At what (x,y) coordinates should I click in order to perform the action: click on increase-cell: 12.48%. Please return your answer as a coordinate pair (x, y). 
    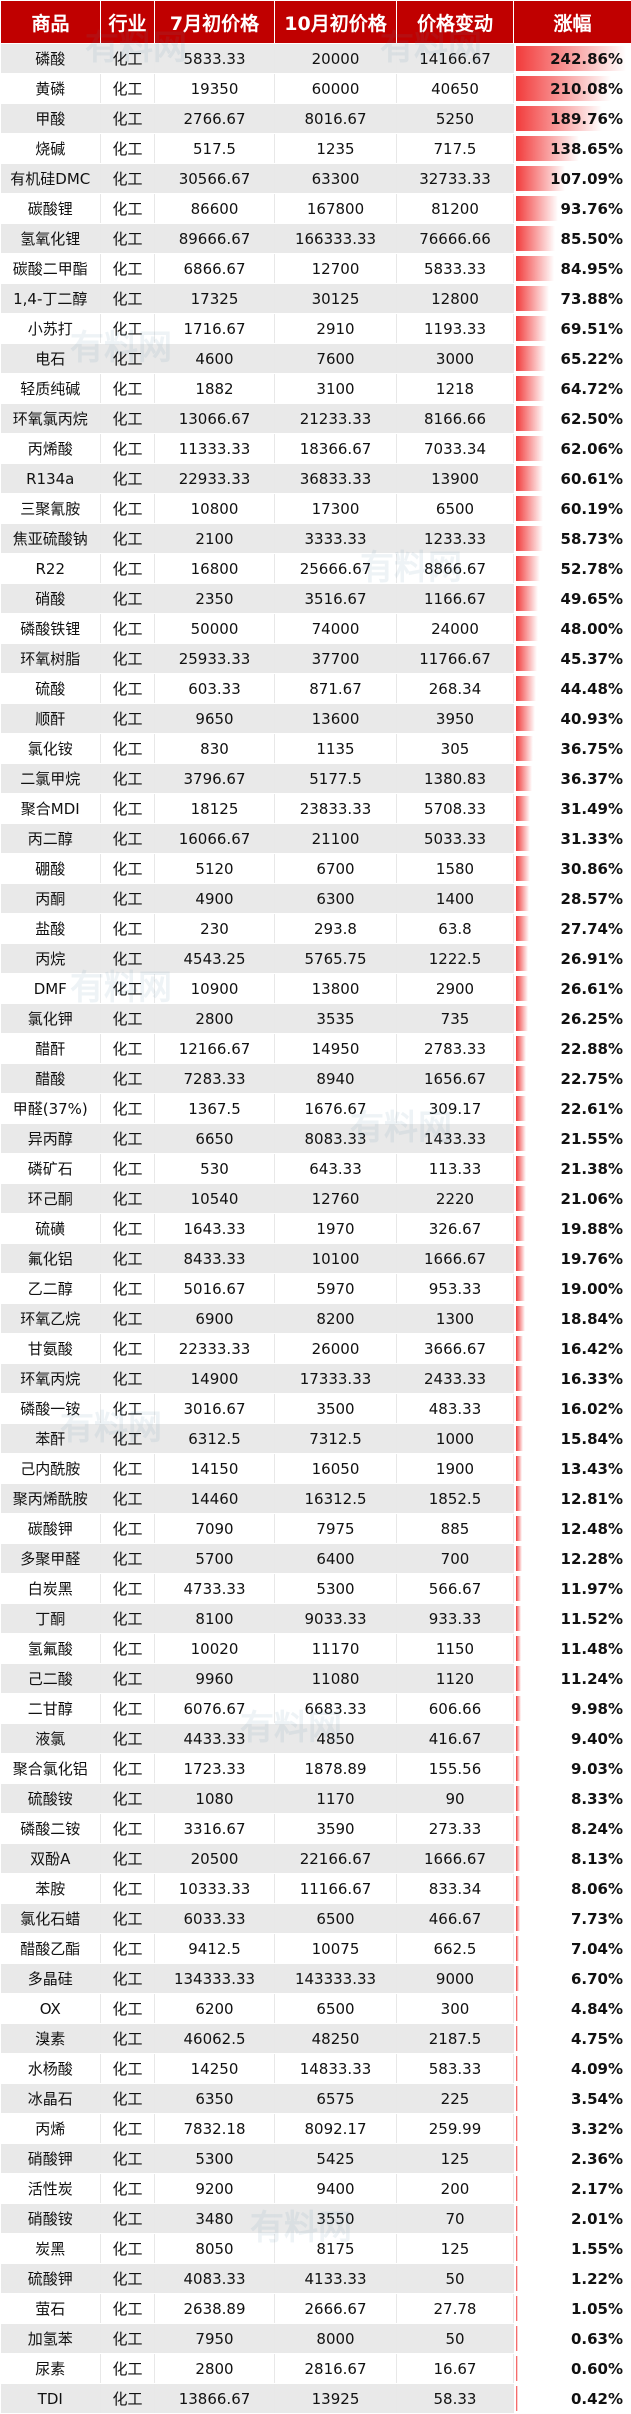
    Looking at the image, I should click on (572, 1529).